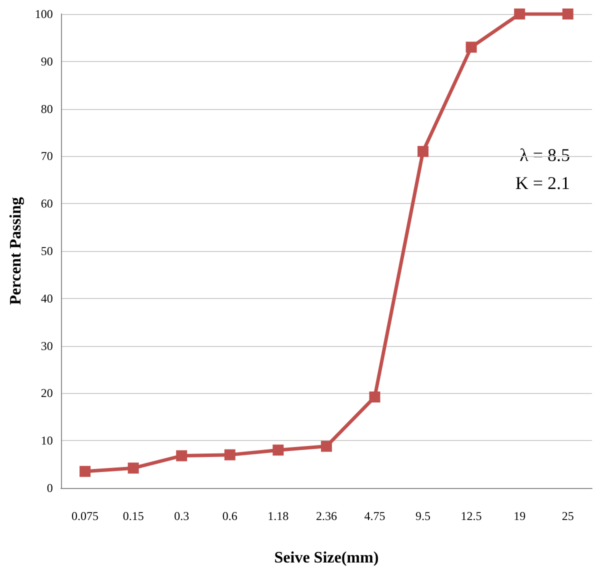 The width and height of the screenshot is (616, 584). I want to click on x-tick-label: 4.75, so click(375, 516).